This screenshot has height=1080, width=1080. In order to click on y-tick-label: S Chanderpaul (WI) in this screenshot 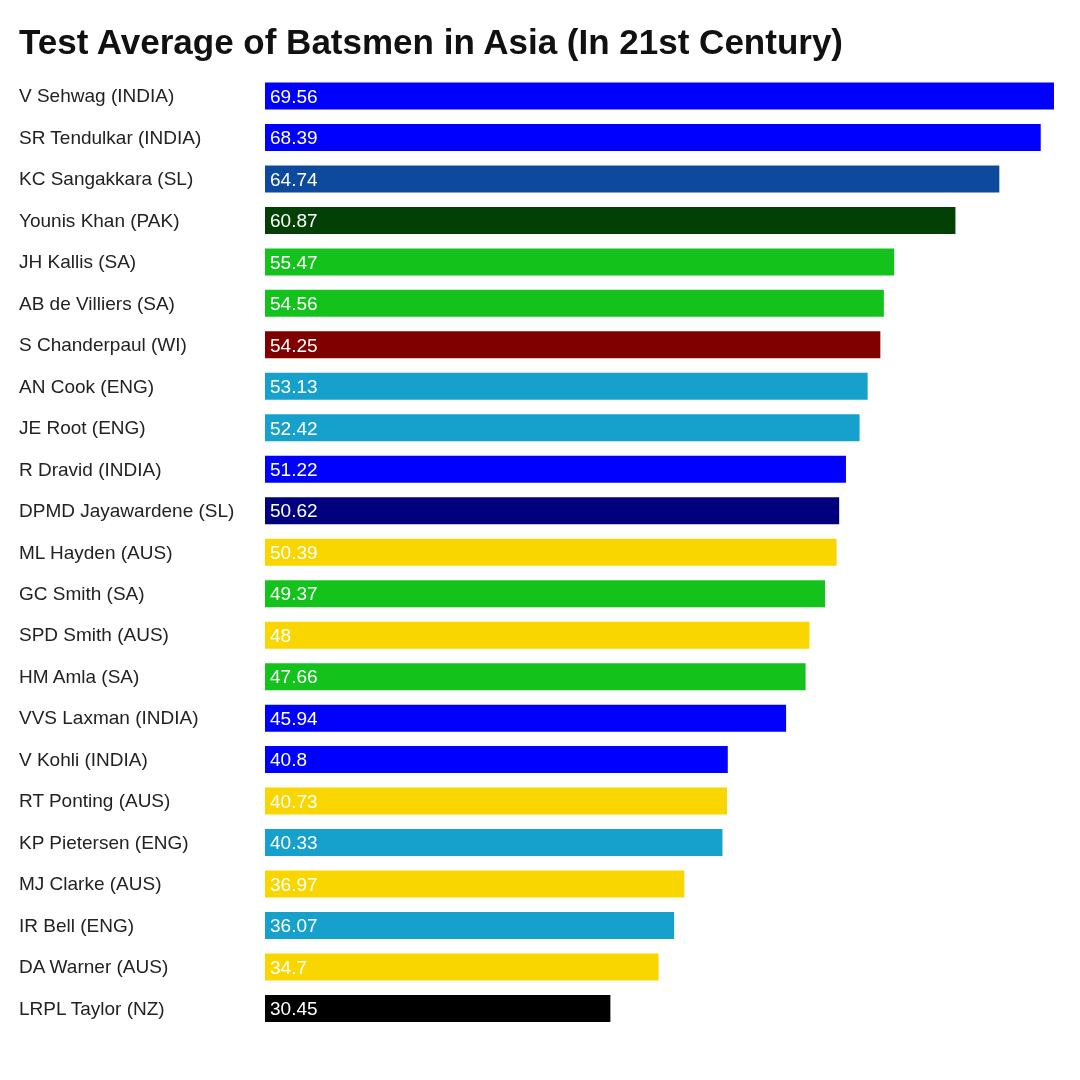, I will do `click(103, 345)`.